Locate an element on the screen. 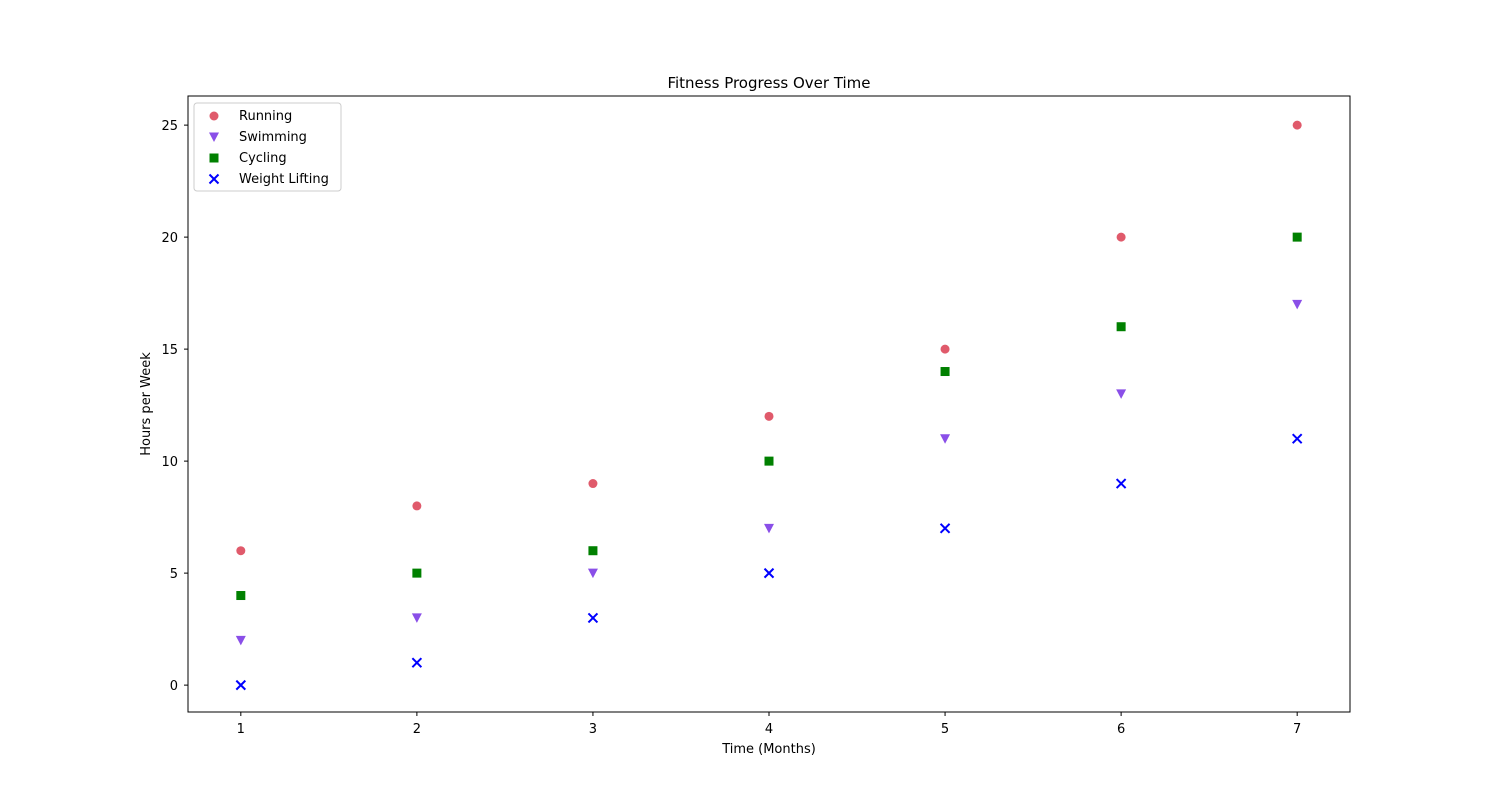 The image size is (1500, 800). legend: Running Swimming Cycling Weight Lifting is located at coordinates (267, 147).